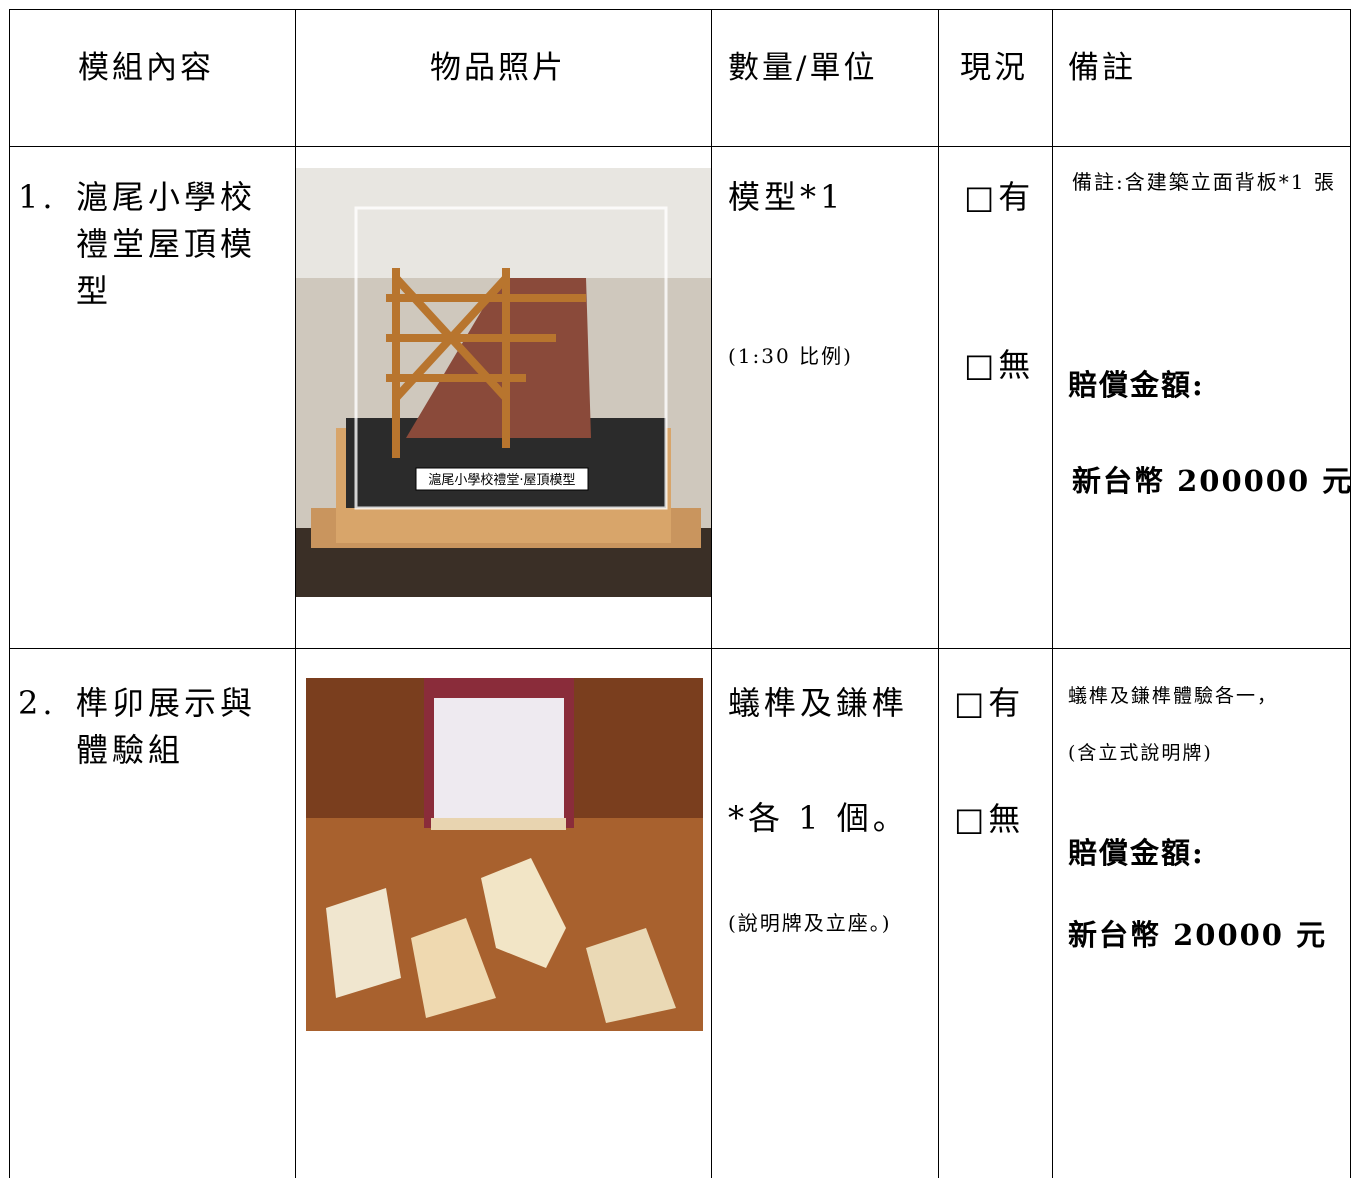 This screenshot has width=1362, height=1178. Describe the element at coordinates (818, 818) in the screenshot. I see `quantity: *各 1 個。` at that location.